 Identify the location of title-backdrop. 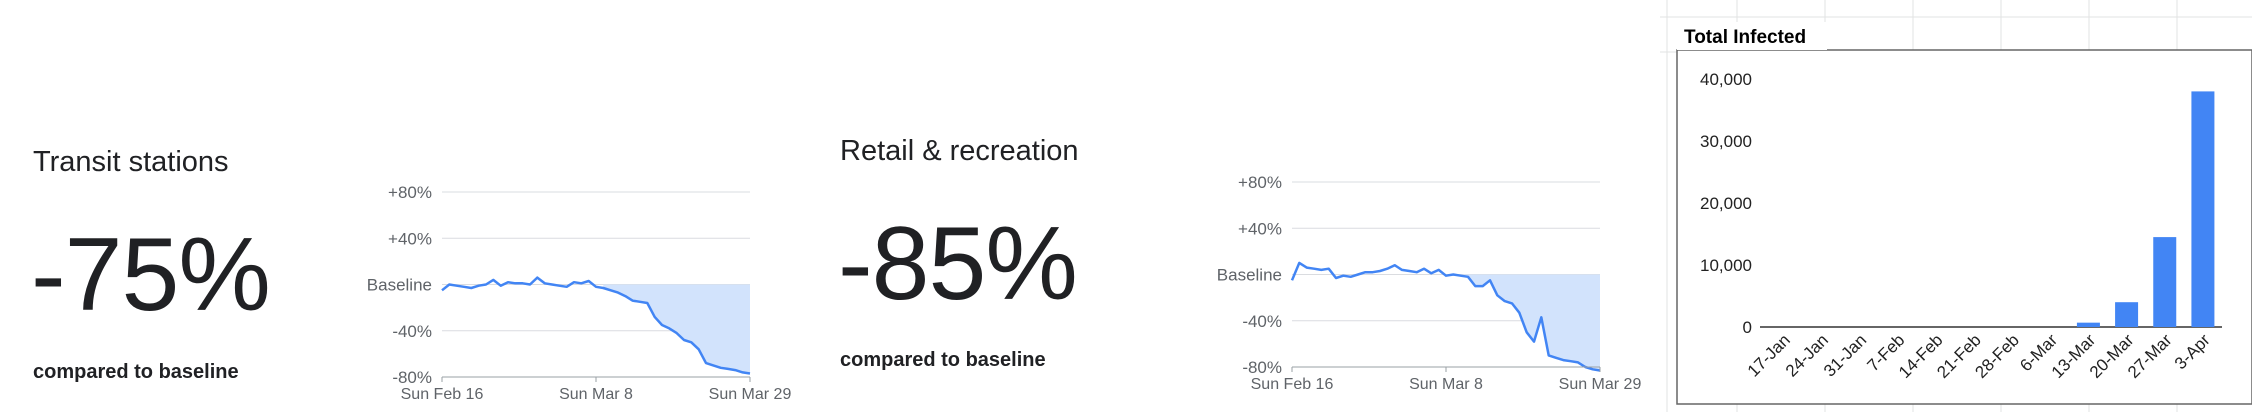
(1752, 36).